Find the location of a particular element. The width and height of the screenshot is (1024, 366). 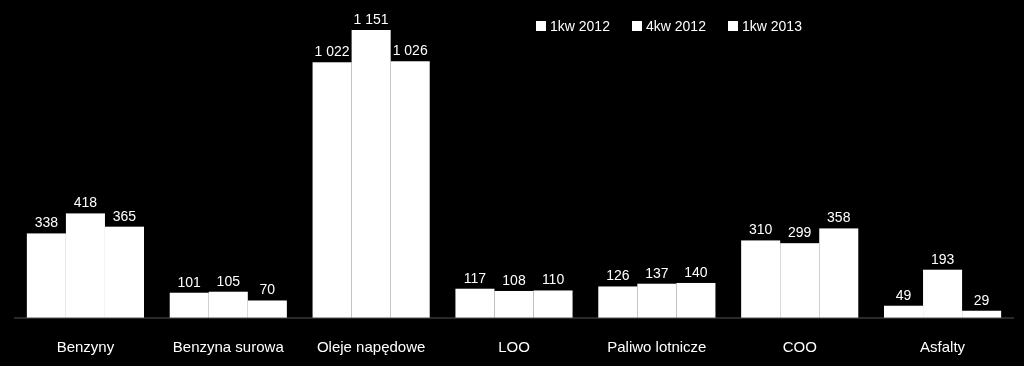

data-label: 70 is located at coordinates (267, 289).